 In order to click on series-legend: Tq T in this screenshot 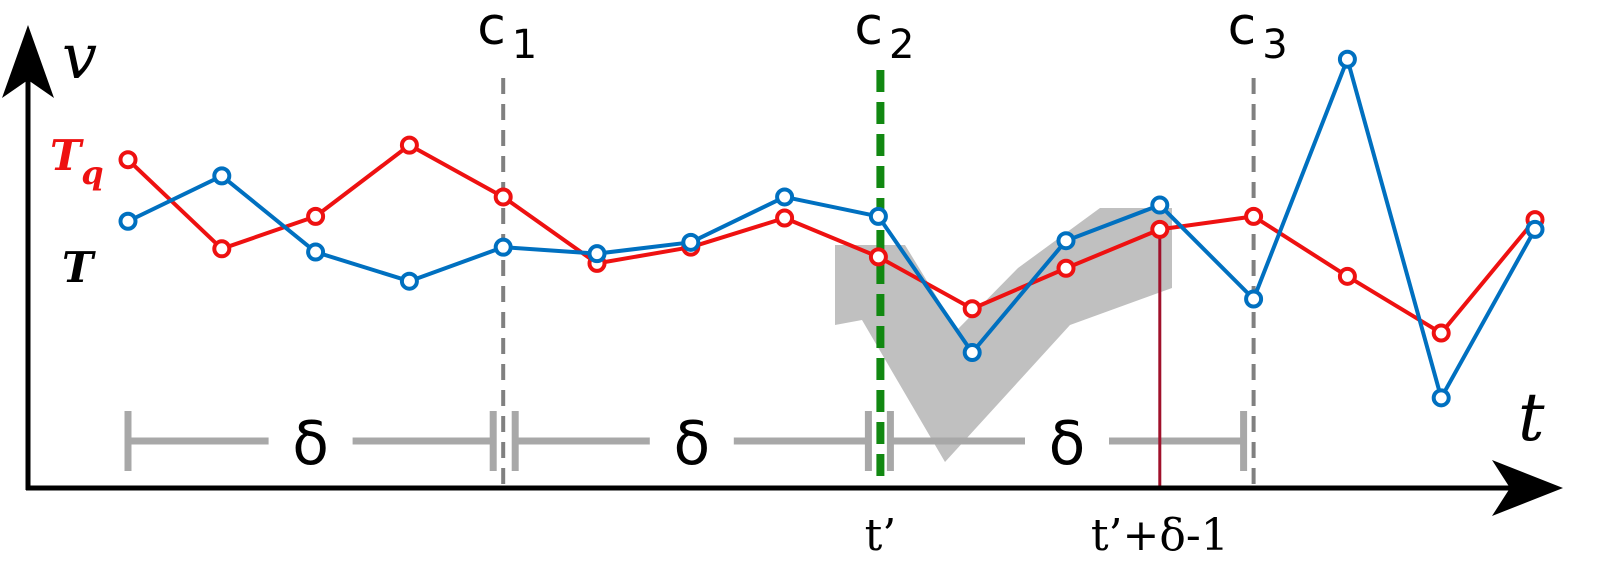, I will do `click(77, 211)`.